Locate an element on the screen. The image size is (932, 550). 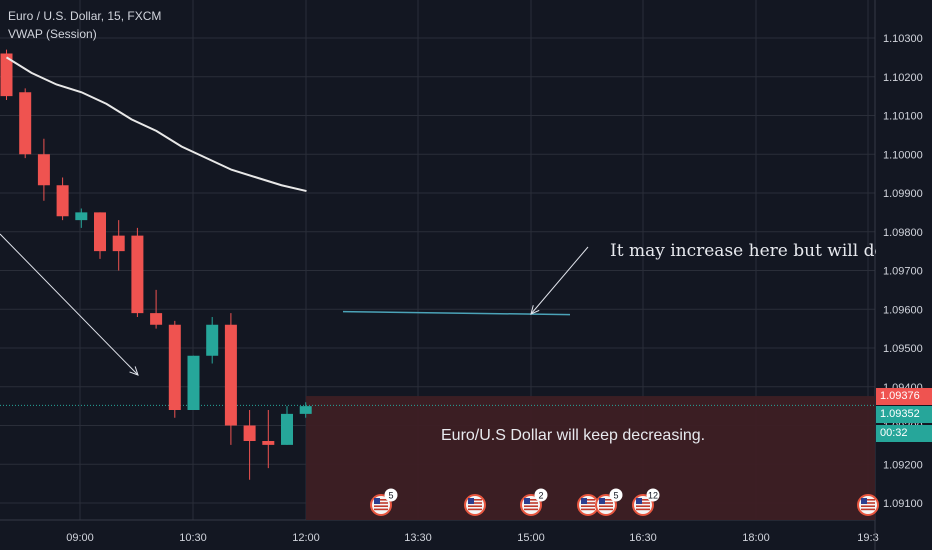
annotation-arrow is located at coordinates (559, 280).